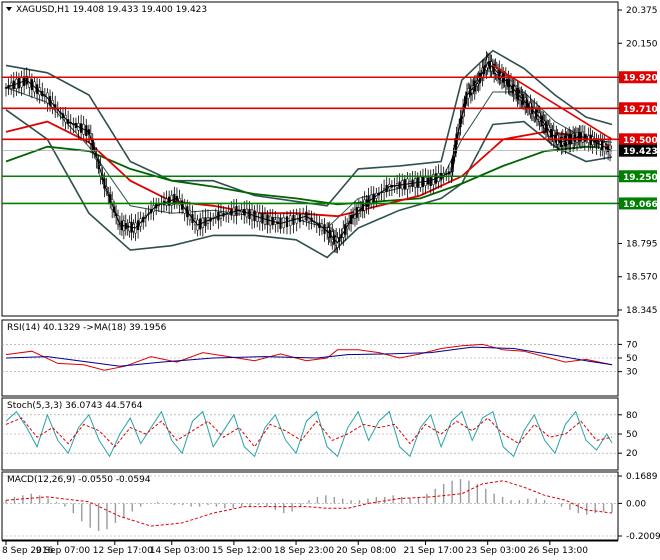  I want to click on level-tag-label: 19.250, so click(640, 178).